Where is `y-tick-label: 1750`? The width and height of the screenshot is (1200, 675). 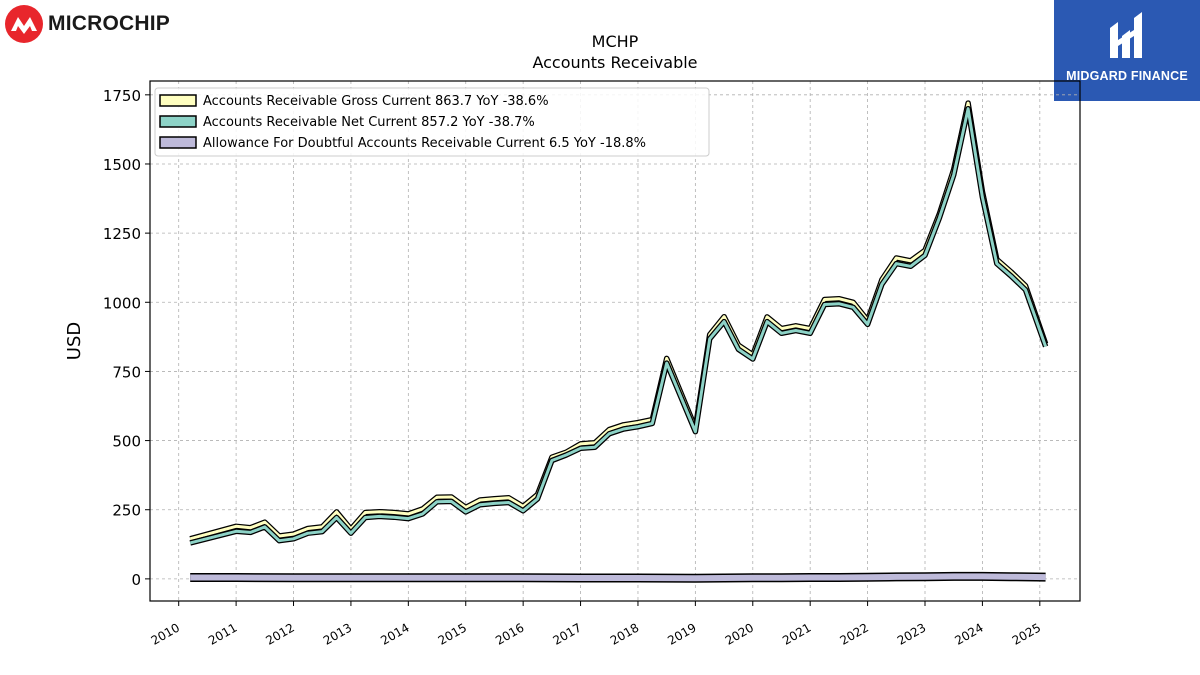
y-tick-label: 1750 is located at coordinates (122, 96).